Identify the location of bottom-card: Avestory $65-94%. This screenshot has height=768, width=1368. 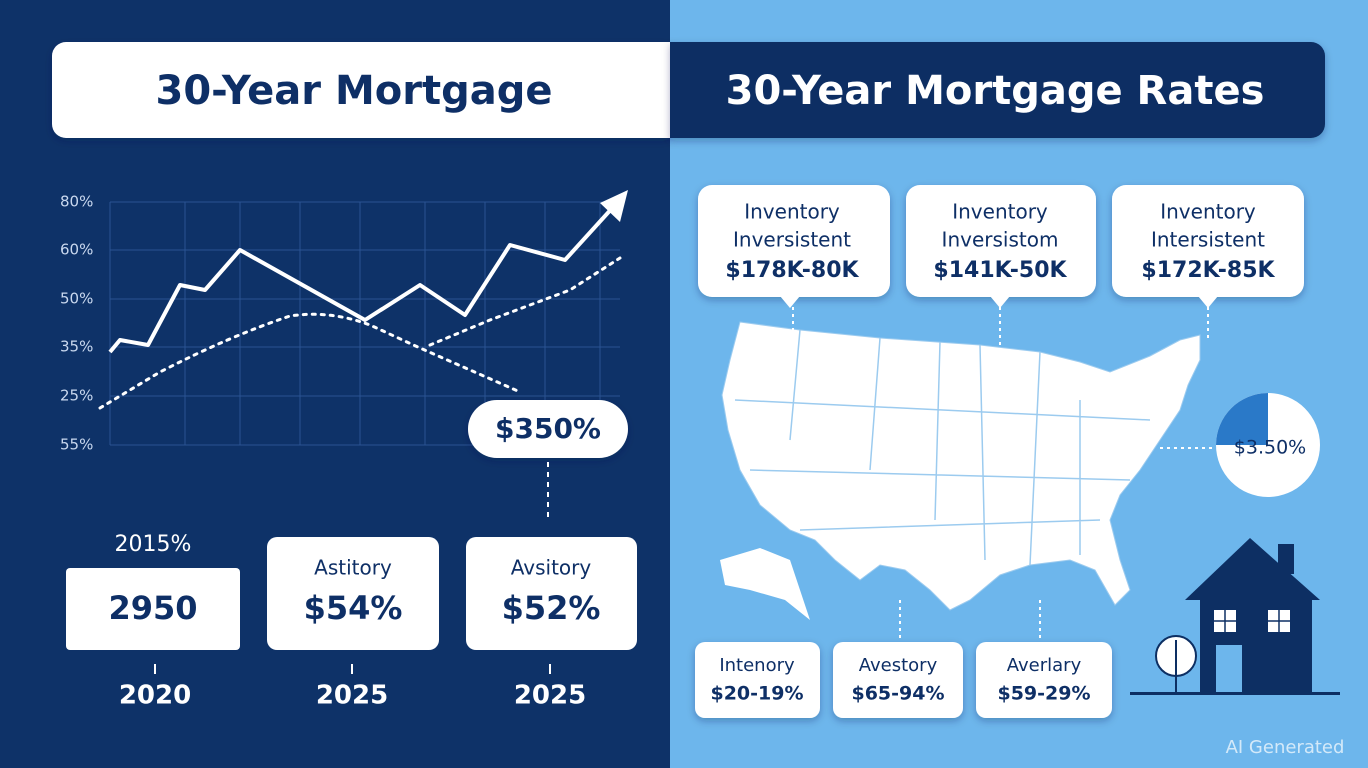
(898, 680).